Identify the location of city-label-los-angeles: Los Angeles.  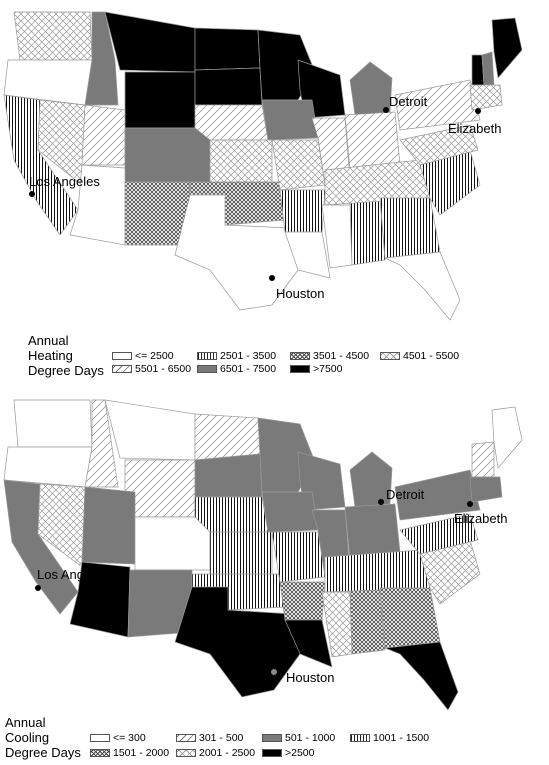
(64, 181).